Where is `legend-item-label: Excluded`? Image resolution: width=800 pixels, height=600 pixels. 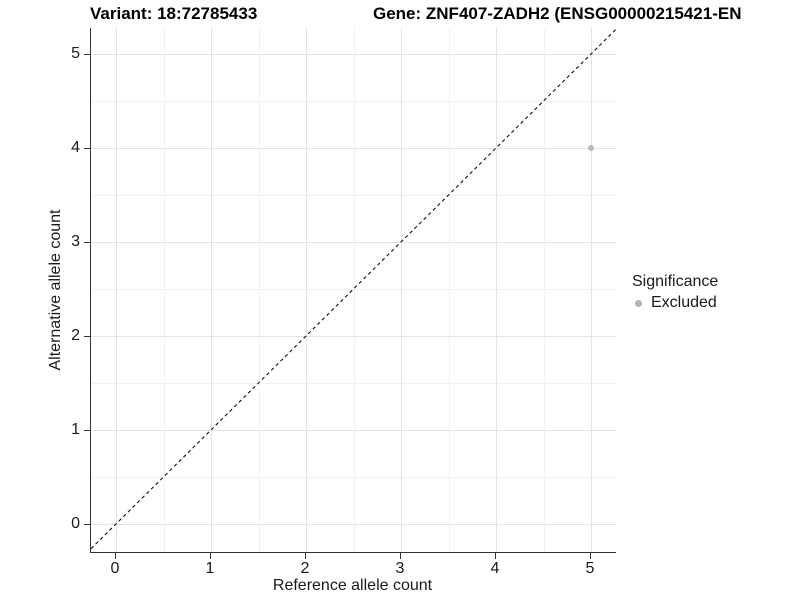
legend-item-label: Excluded is located at coordinates (684, 302).